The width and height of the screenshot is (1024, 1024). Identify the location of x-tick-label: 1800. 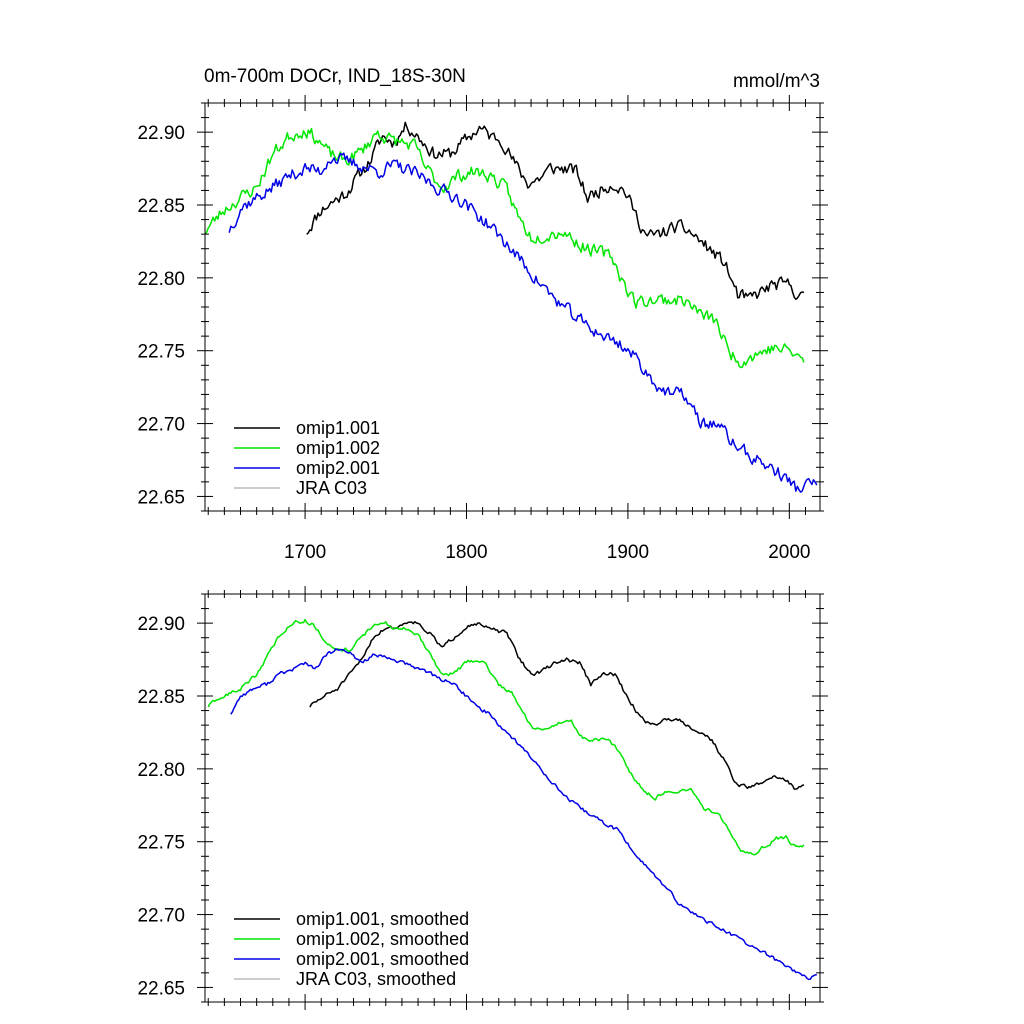
(466, 552).